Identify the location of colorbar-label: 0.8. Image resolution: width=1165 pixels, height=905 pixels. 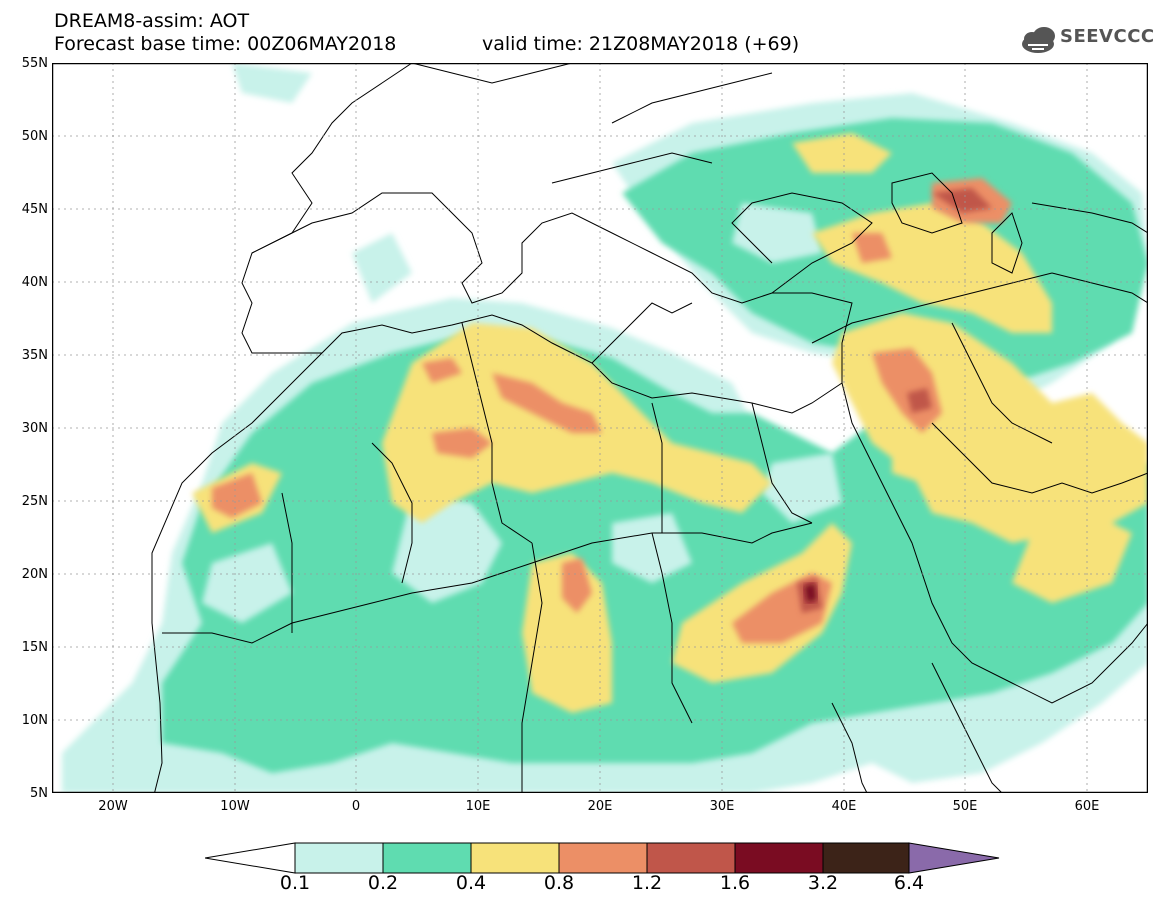
(559, 883).